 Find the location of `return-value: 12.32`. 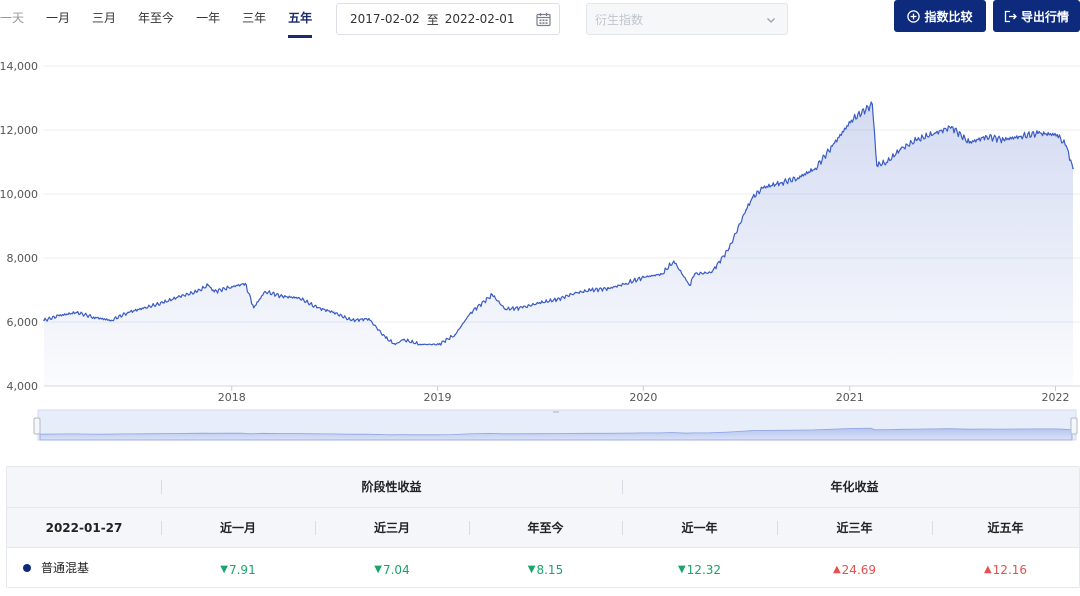

return-value: 12.32 is located at coordinates (704, 570).